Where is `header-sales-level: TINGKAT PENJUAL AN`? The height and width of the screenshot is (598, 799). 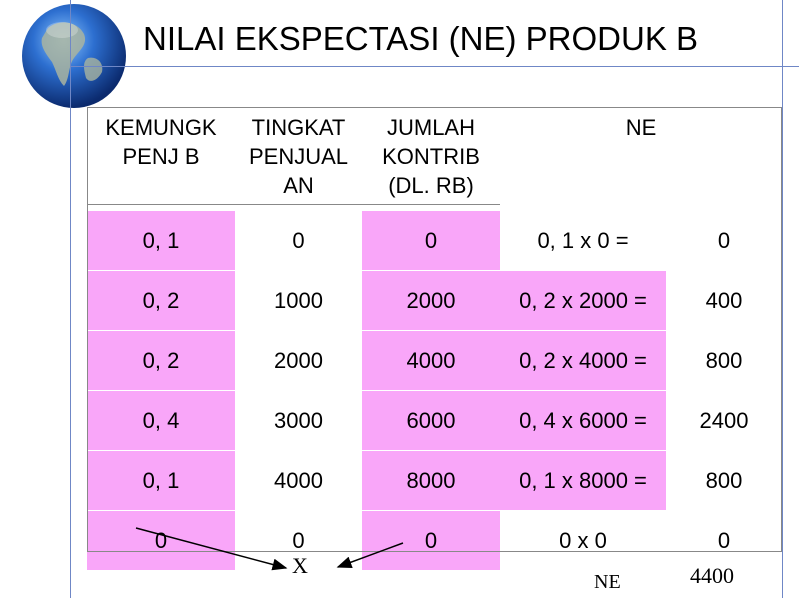 header-sales-level: TINGKAT PENJUAL AN is located at coordinates (298, 156).